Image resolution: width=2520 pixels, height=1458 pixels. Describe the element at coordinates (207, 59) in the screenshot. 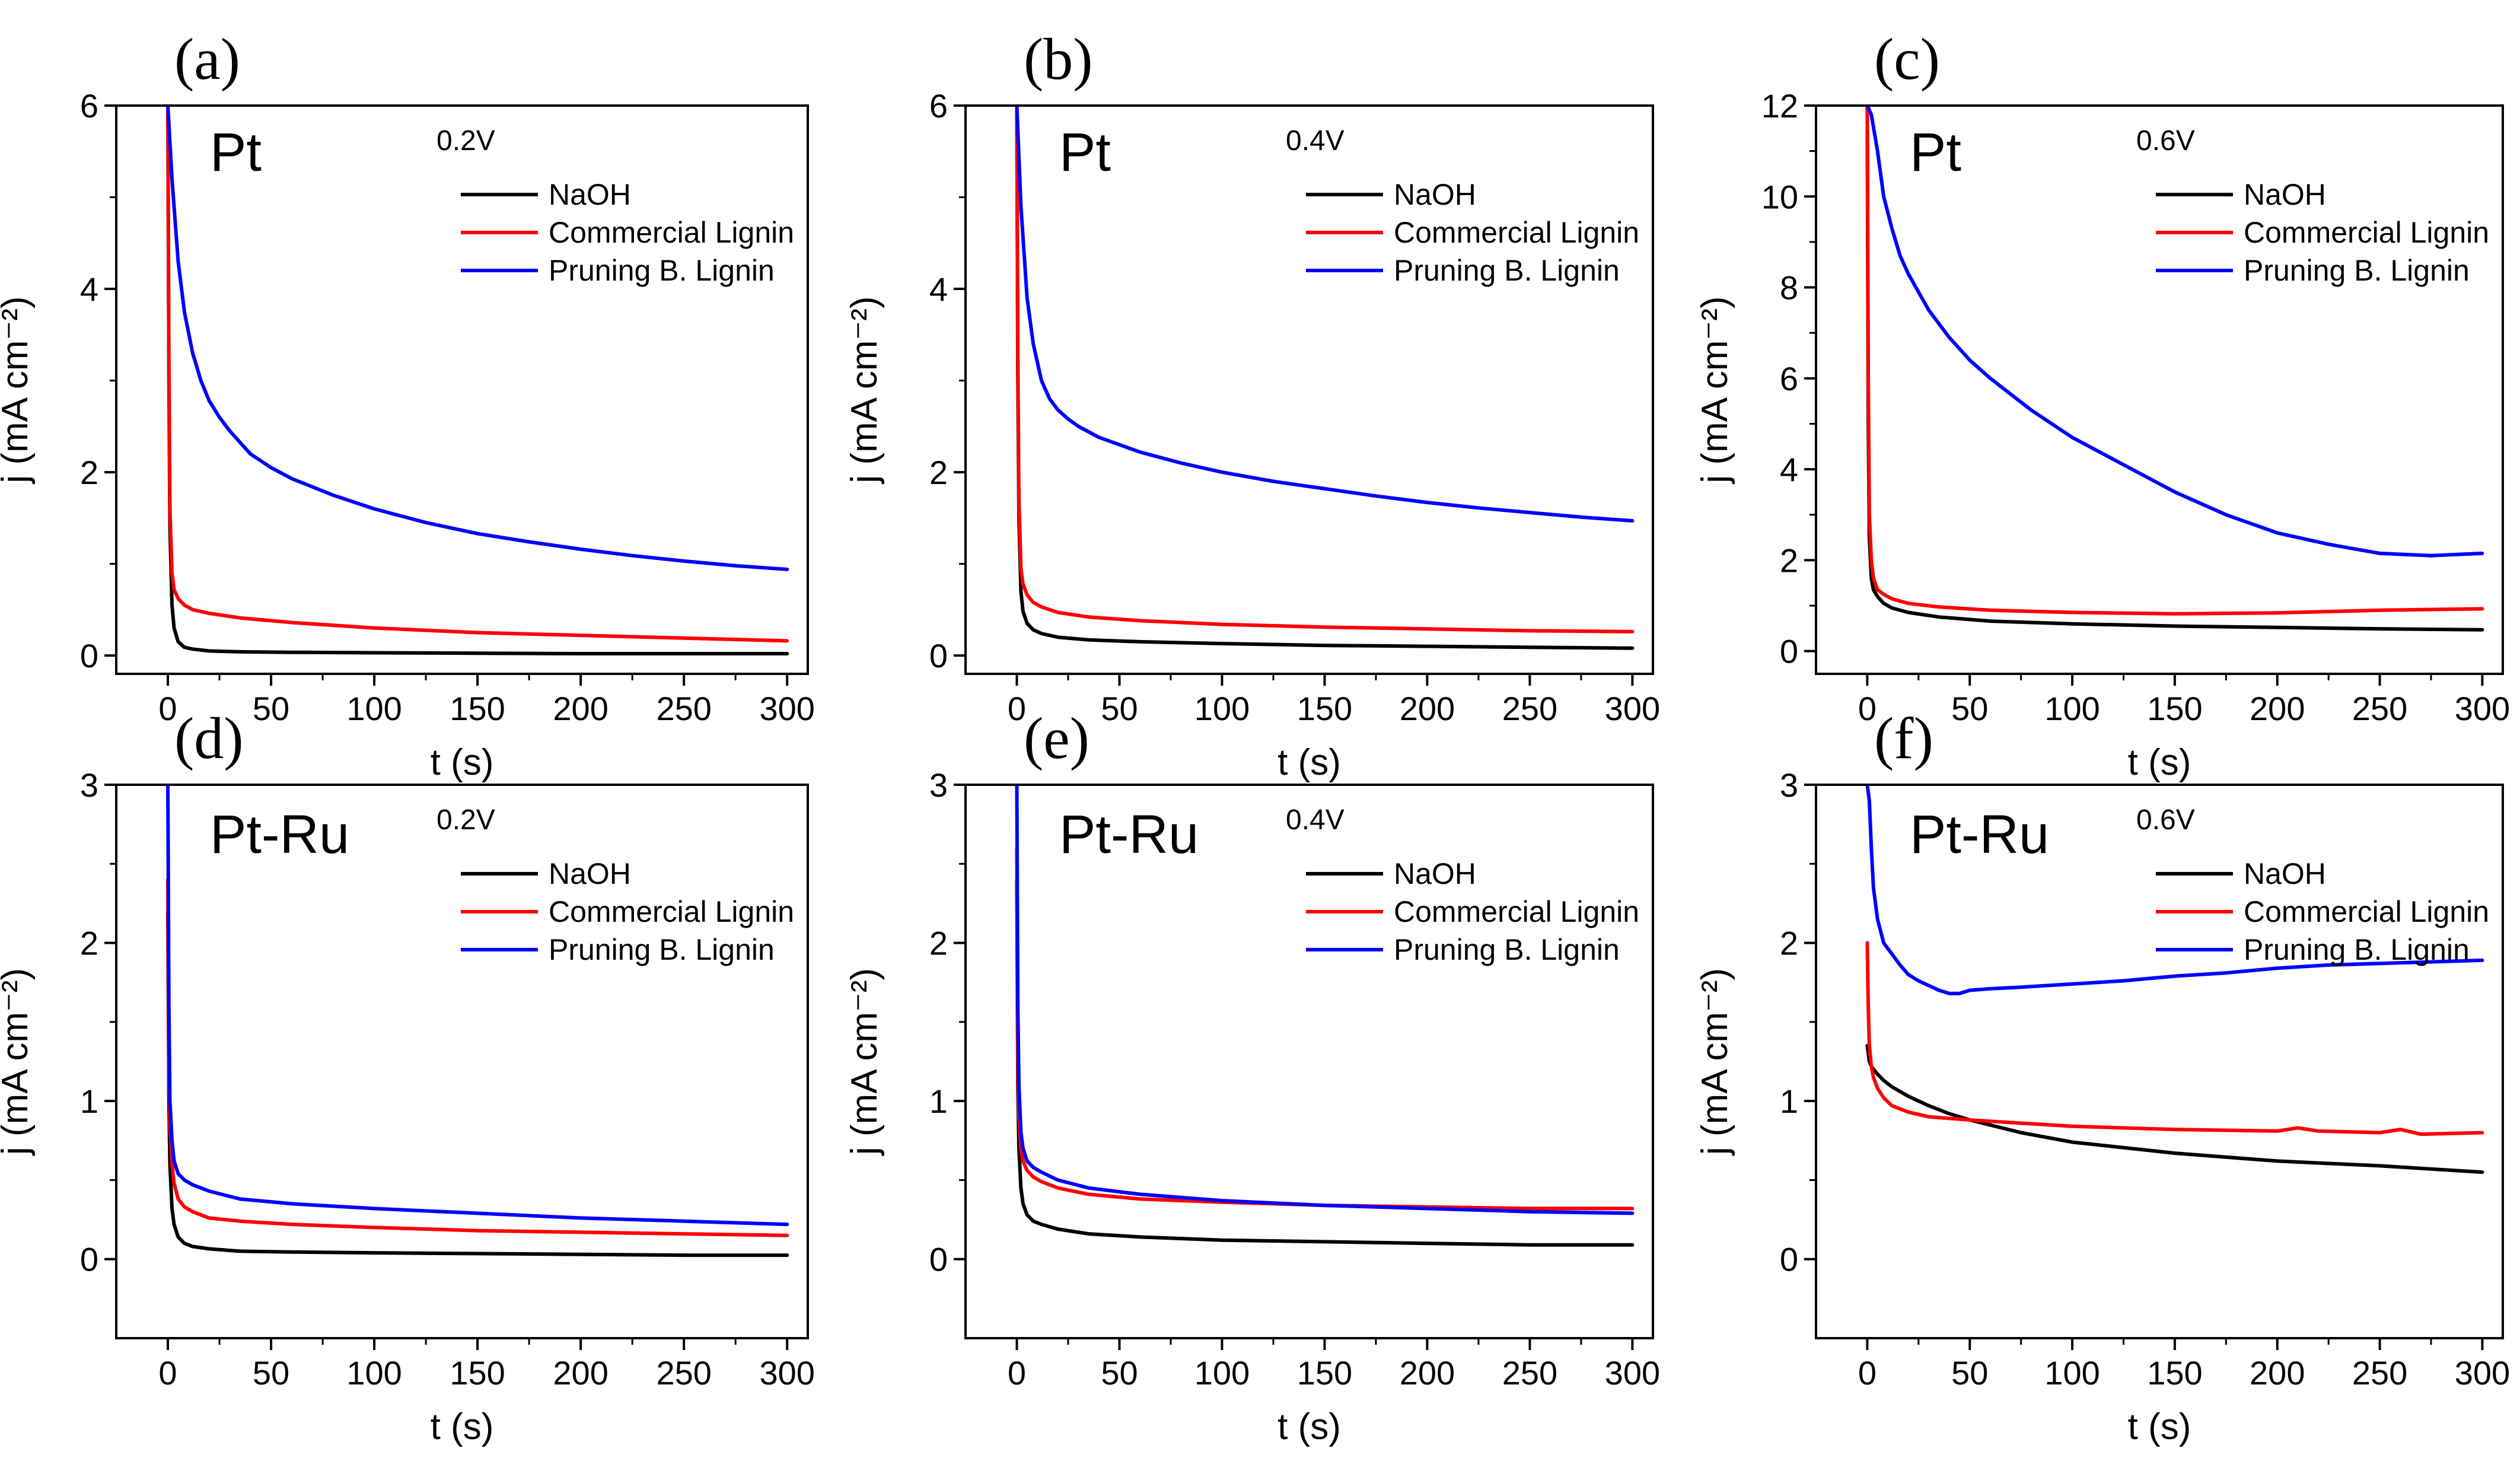

I see `panel-label: (a)` at that location.